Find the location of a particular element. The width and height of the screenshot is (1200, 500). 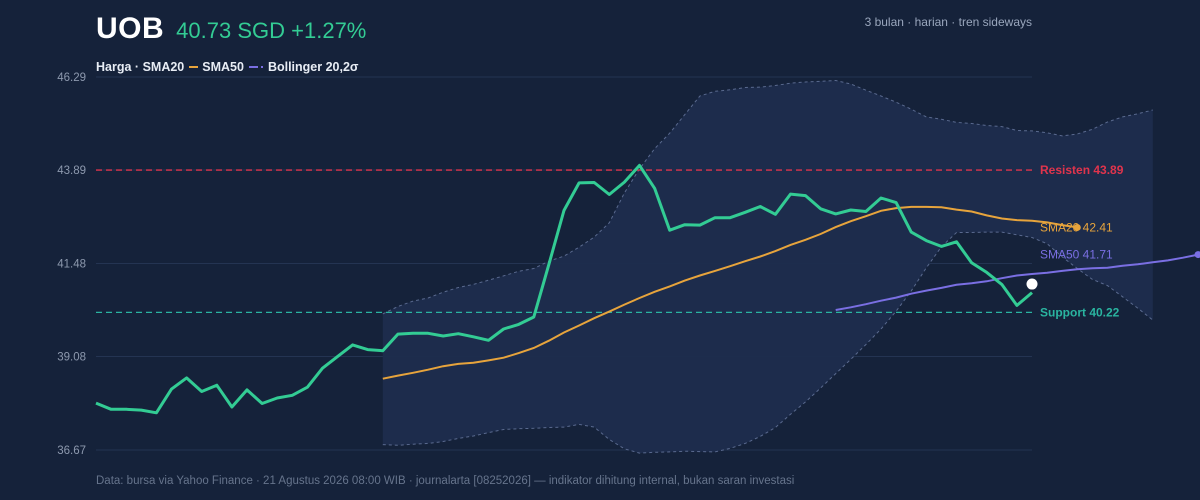

chart-legend: Harga · SMA20 SMA50 Bollinger 20,2σ is located at coordinates (227, 67).